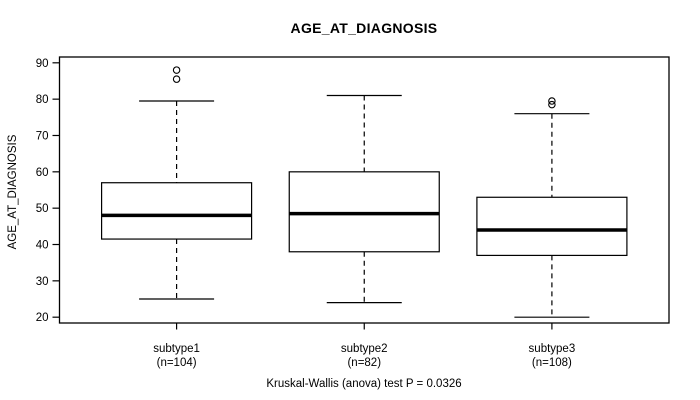  Describe the element at coordinates (42, 173) in the screenshot. I see `y-axis-tick-label: 60` at that location.